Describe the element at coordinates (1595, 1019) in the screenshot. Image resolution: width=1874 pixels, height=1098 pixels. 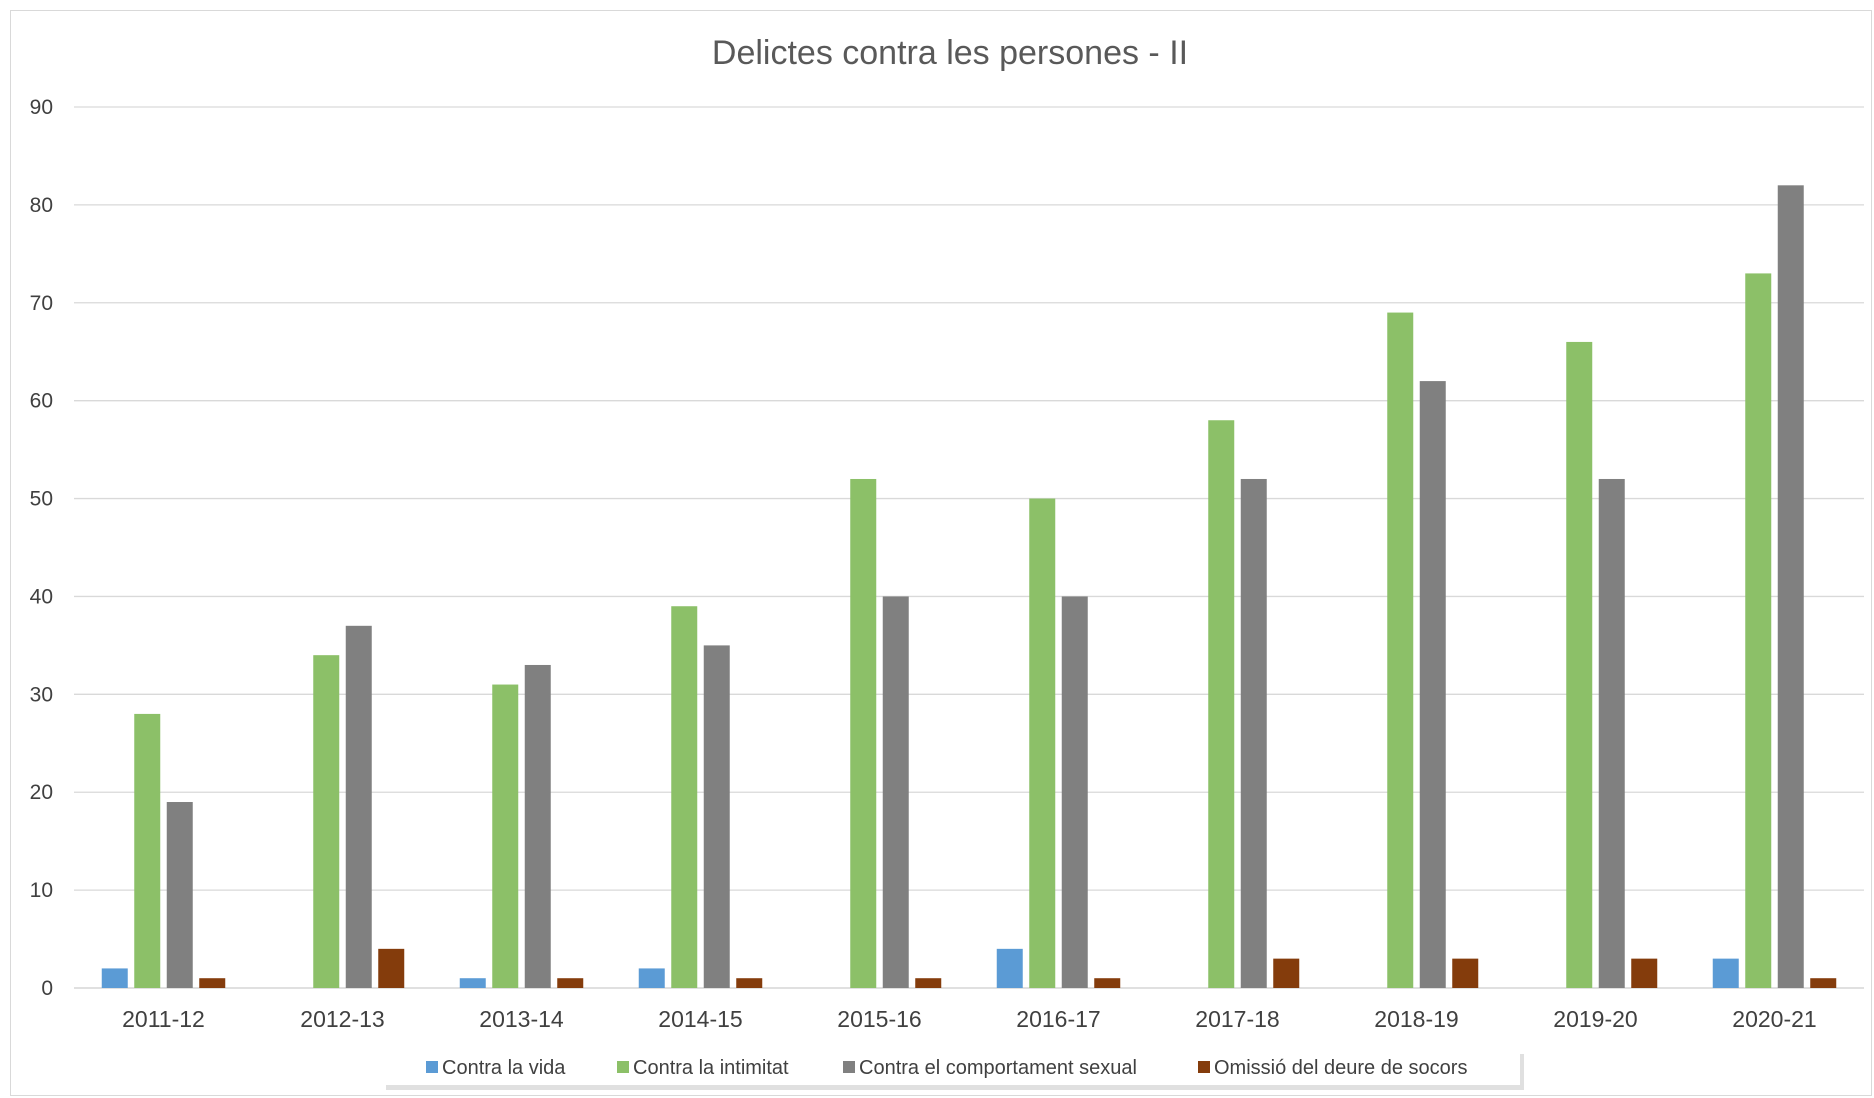
I see `x-tick-label: 2019-20` at that location.